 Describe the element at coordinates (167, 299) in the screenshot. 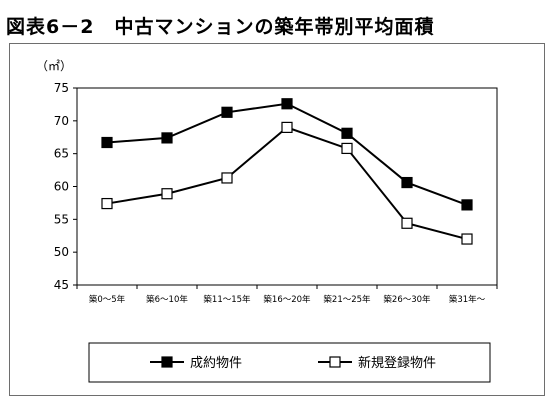

I see `x-tick-label: 築6～10年` at that location.